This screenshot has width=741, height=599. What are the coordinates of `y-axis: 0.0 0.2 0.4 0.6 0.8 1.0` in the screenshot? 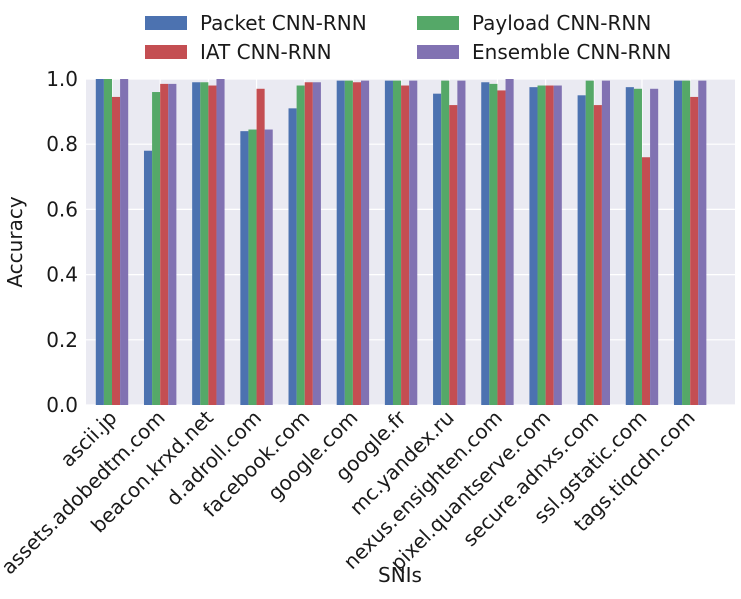 It's located at (62, 242).